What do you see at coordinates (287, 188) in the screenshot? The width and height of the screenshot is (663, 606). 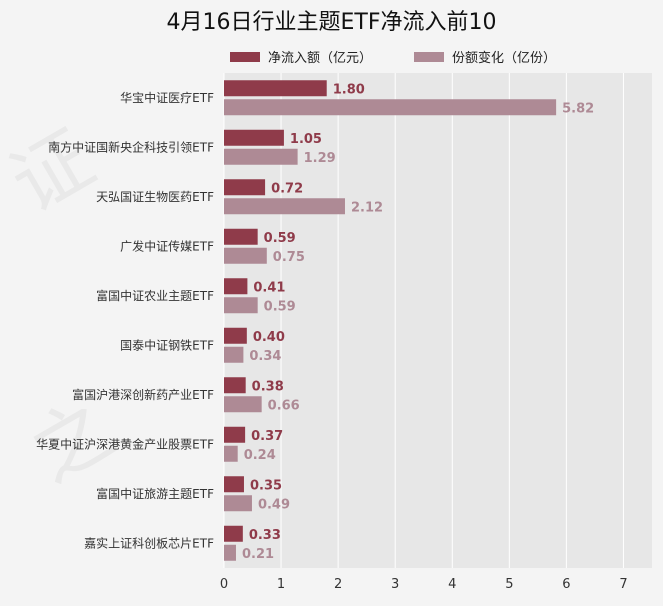 I see `data-label: 0.72` at bounding box center [287, 188].